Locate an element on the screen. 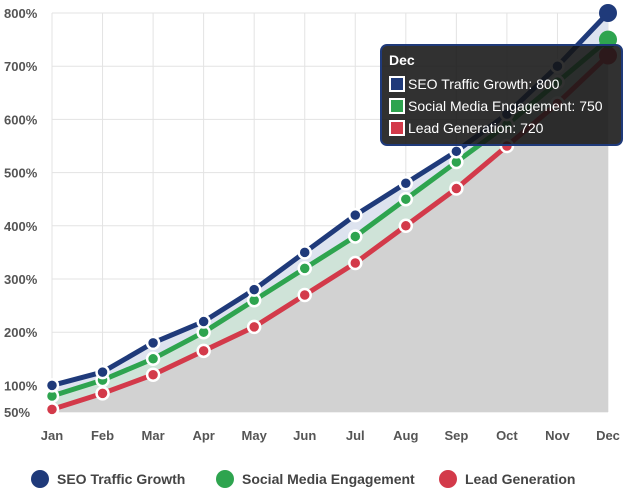  tooltip-swatch-social-media-engagement is located at coordinates (397, 106).